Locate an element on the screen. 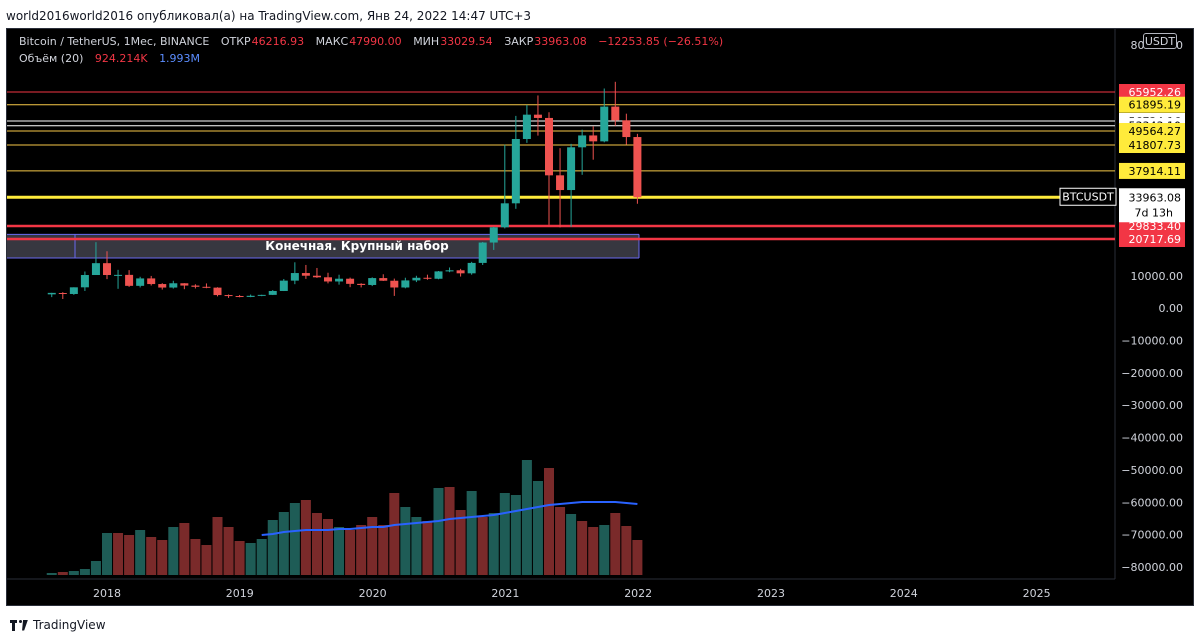  symbol-label: Bitcoin / TetherUS, 1Мес, BINANCE is located at coordinates (114, 41).